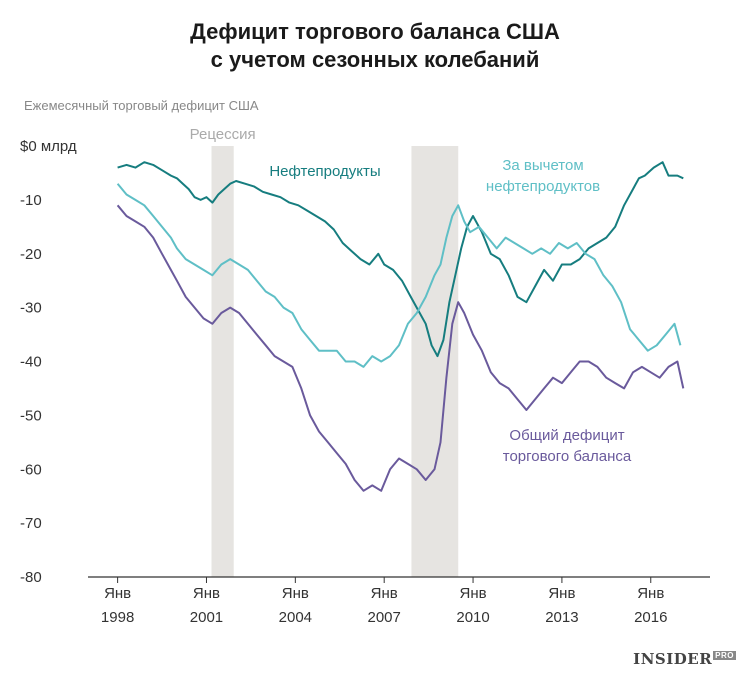 Image resolution: width=750 pixels, height=680 pixels. Describe the element at coordinates (31, 469) in the screenshot. I see `y-tick-label: -60` at that location.